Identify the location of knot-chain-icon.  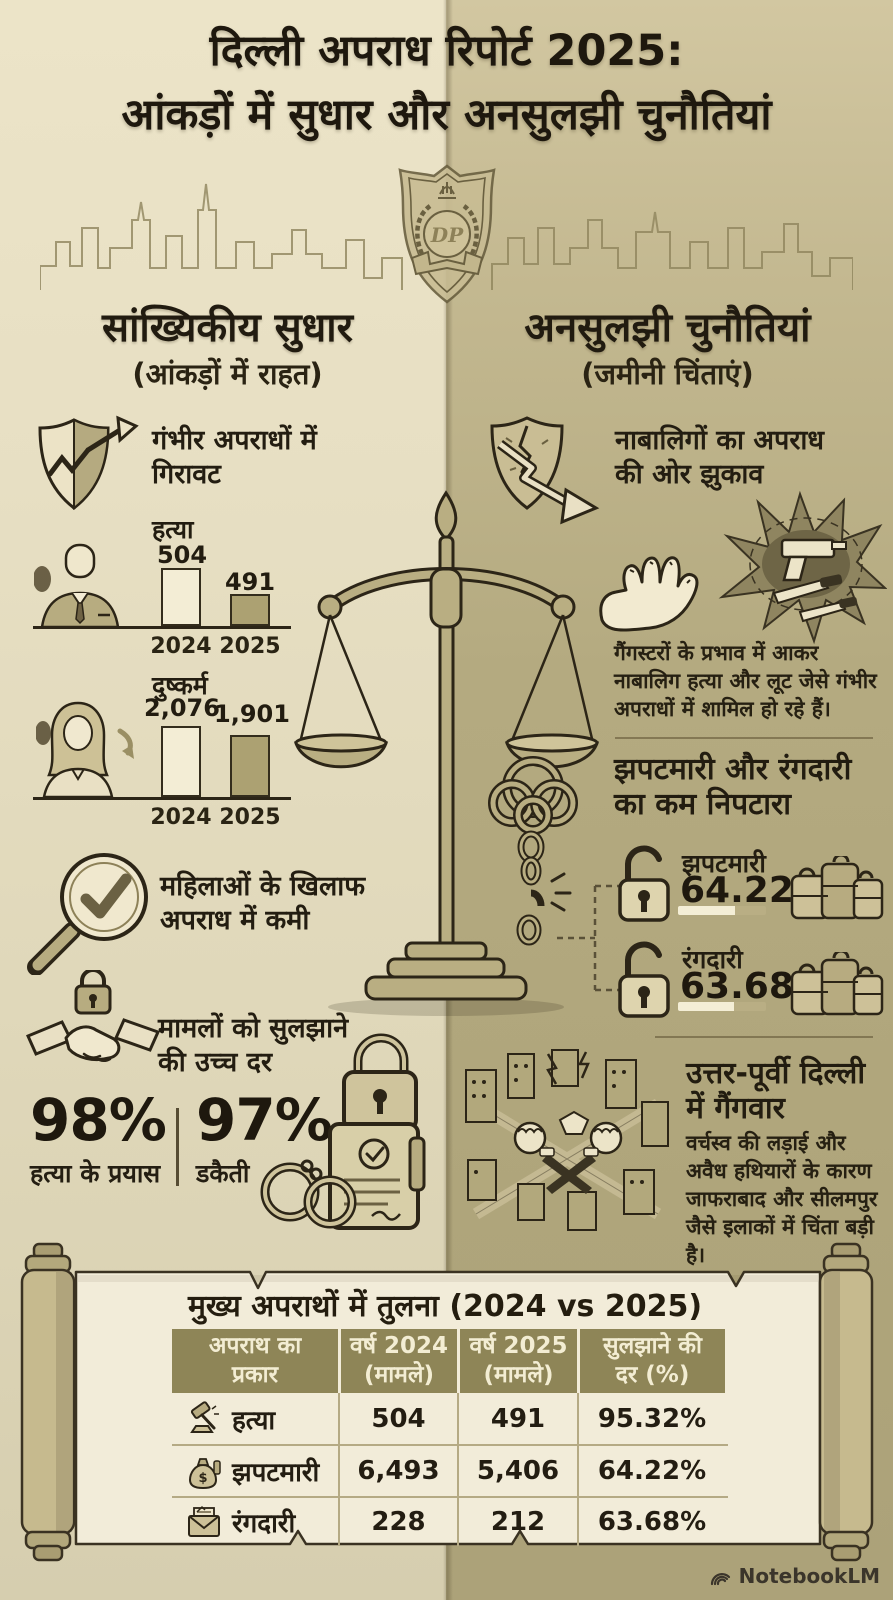
(533, 851).